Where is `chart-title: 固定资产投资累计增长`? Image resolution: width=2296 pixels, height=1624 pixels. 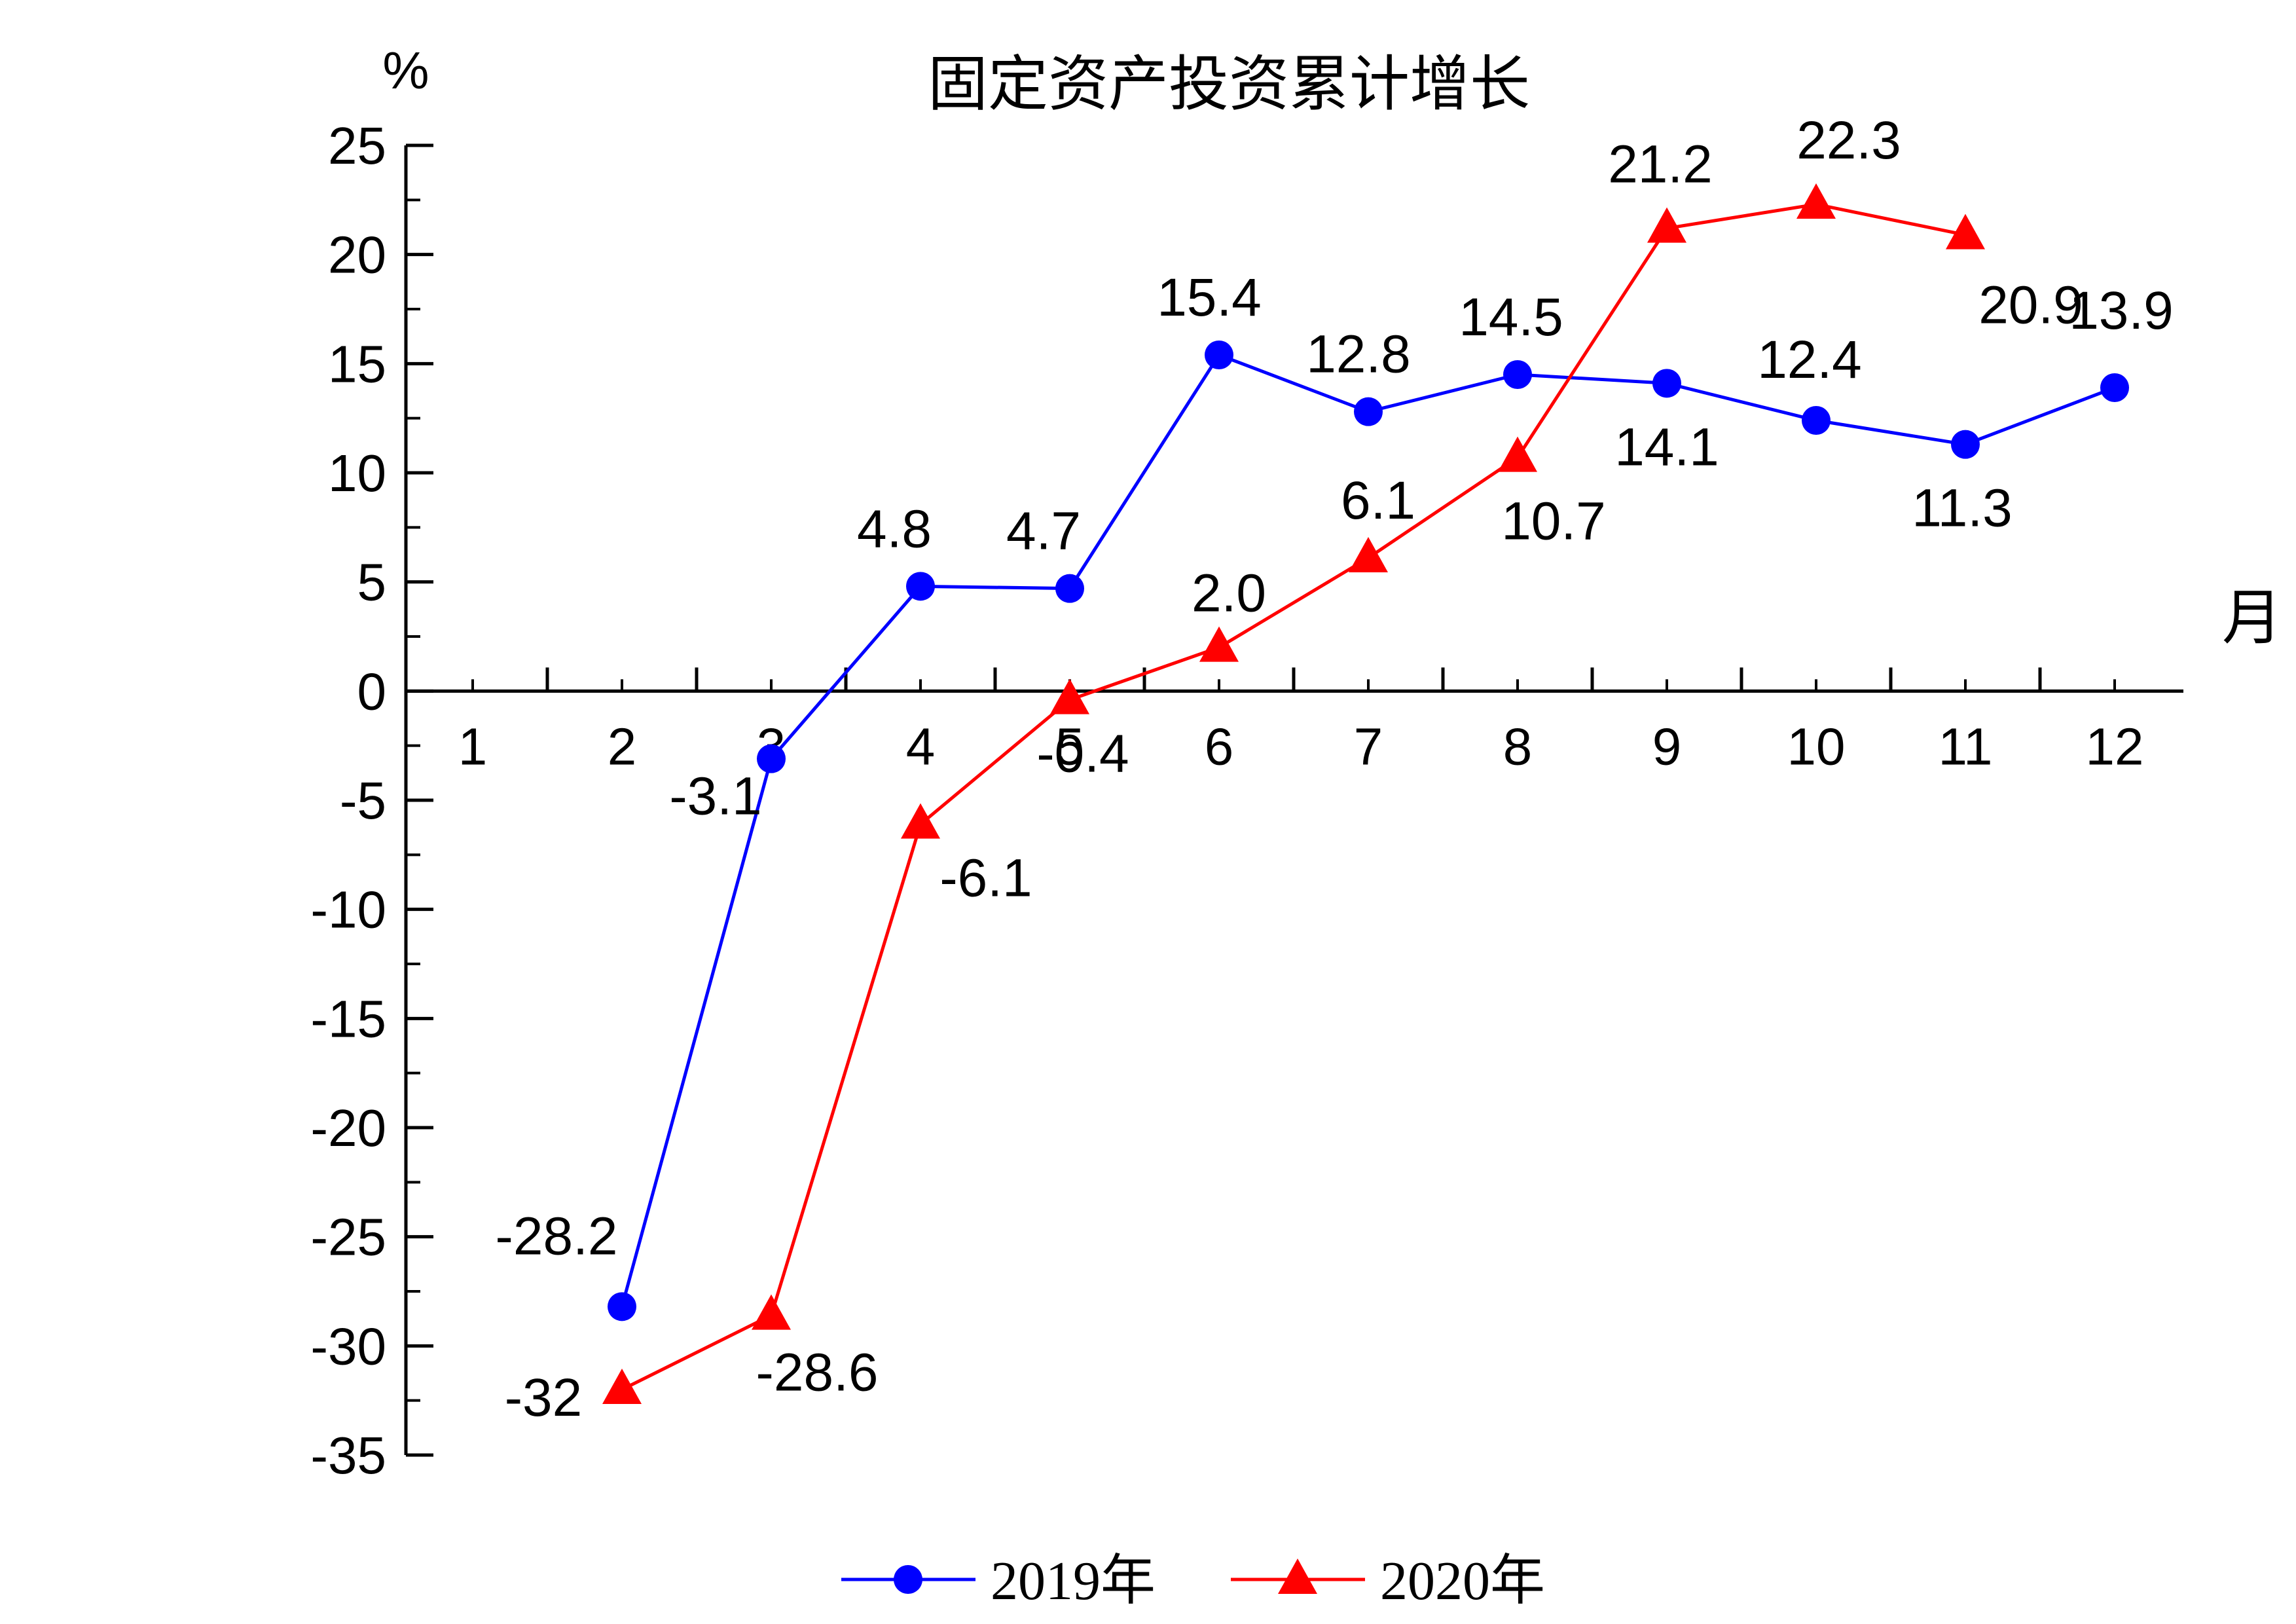
chart-title: 固定资产投资累计增长 is located at coordinates (1229, 84).